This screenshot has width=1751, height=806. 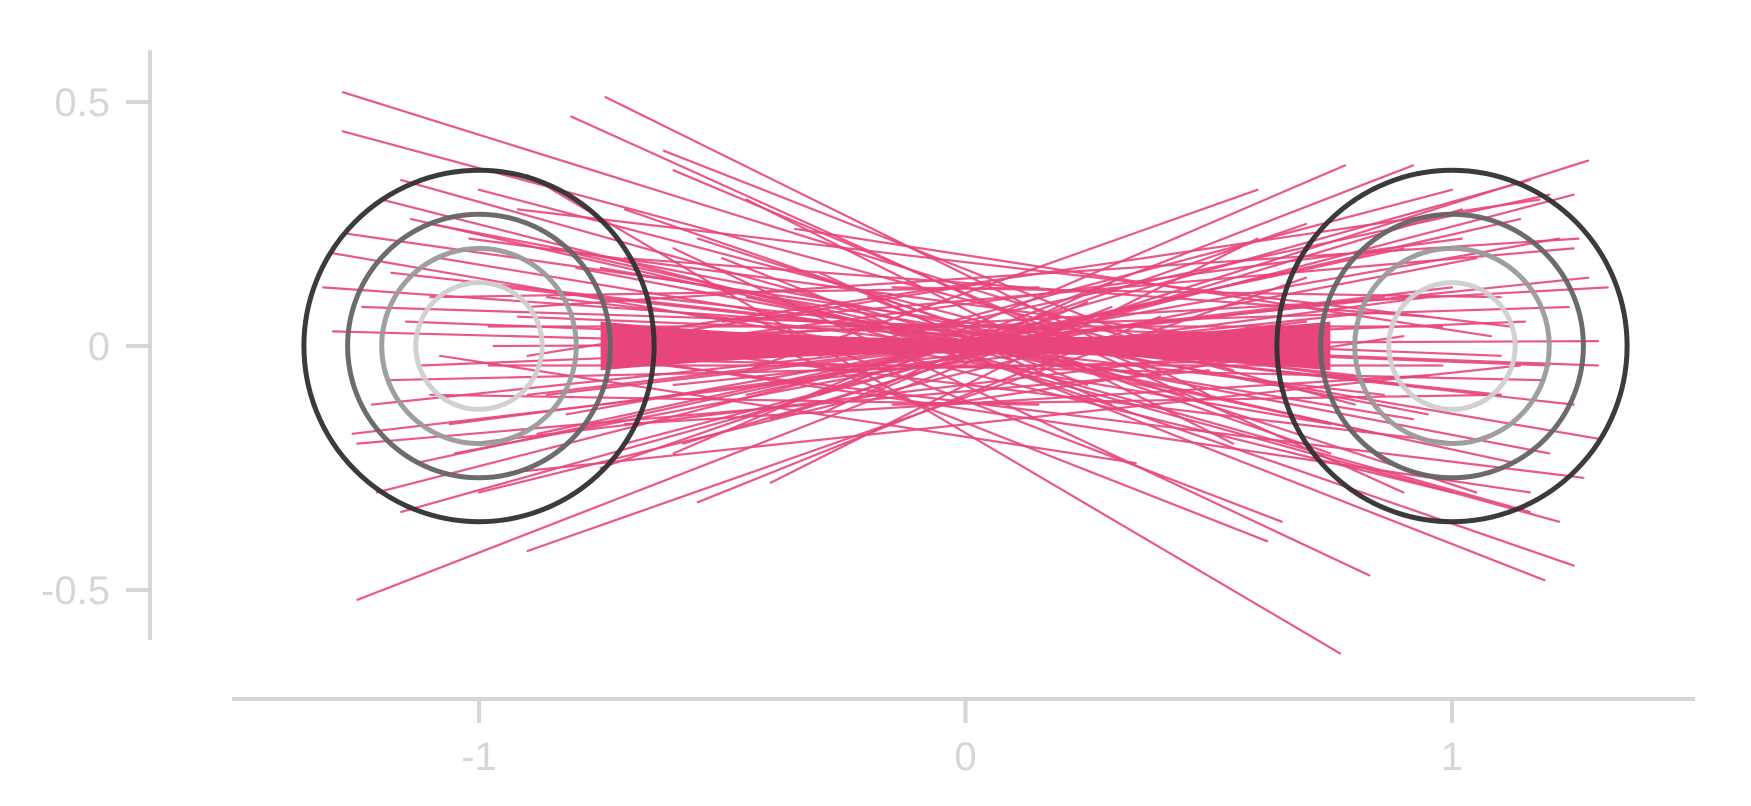 What do you see at coordinates (82, 103) in the screenshot?
I see `y-tick-label-0: 0.5` at bounding box center [82, 103].